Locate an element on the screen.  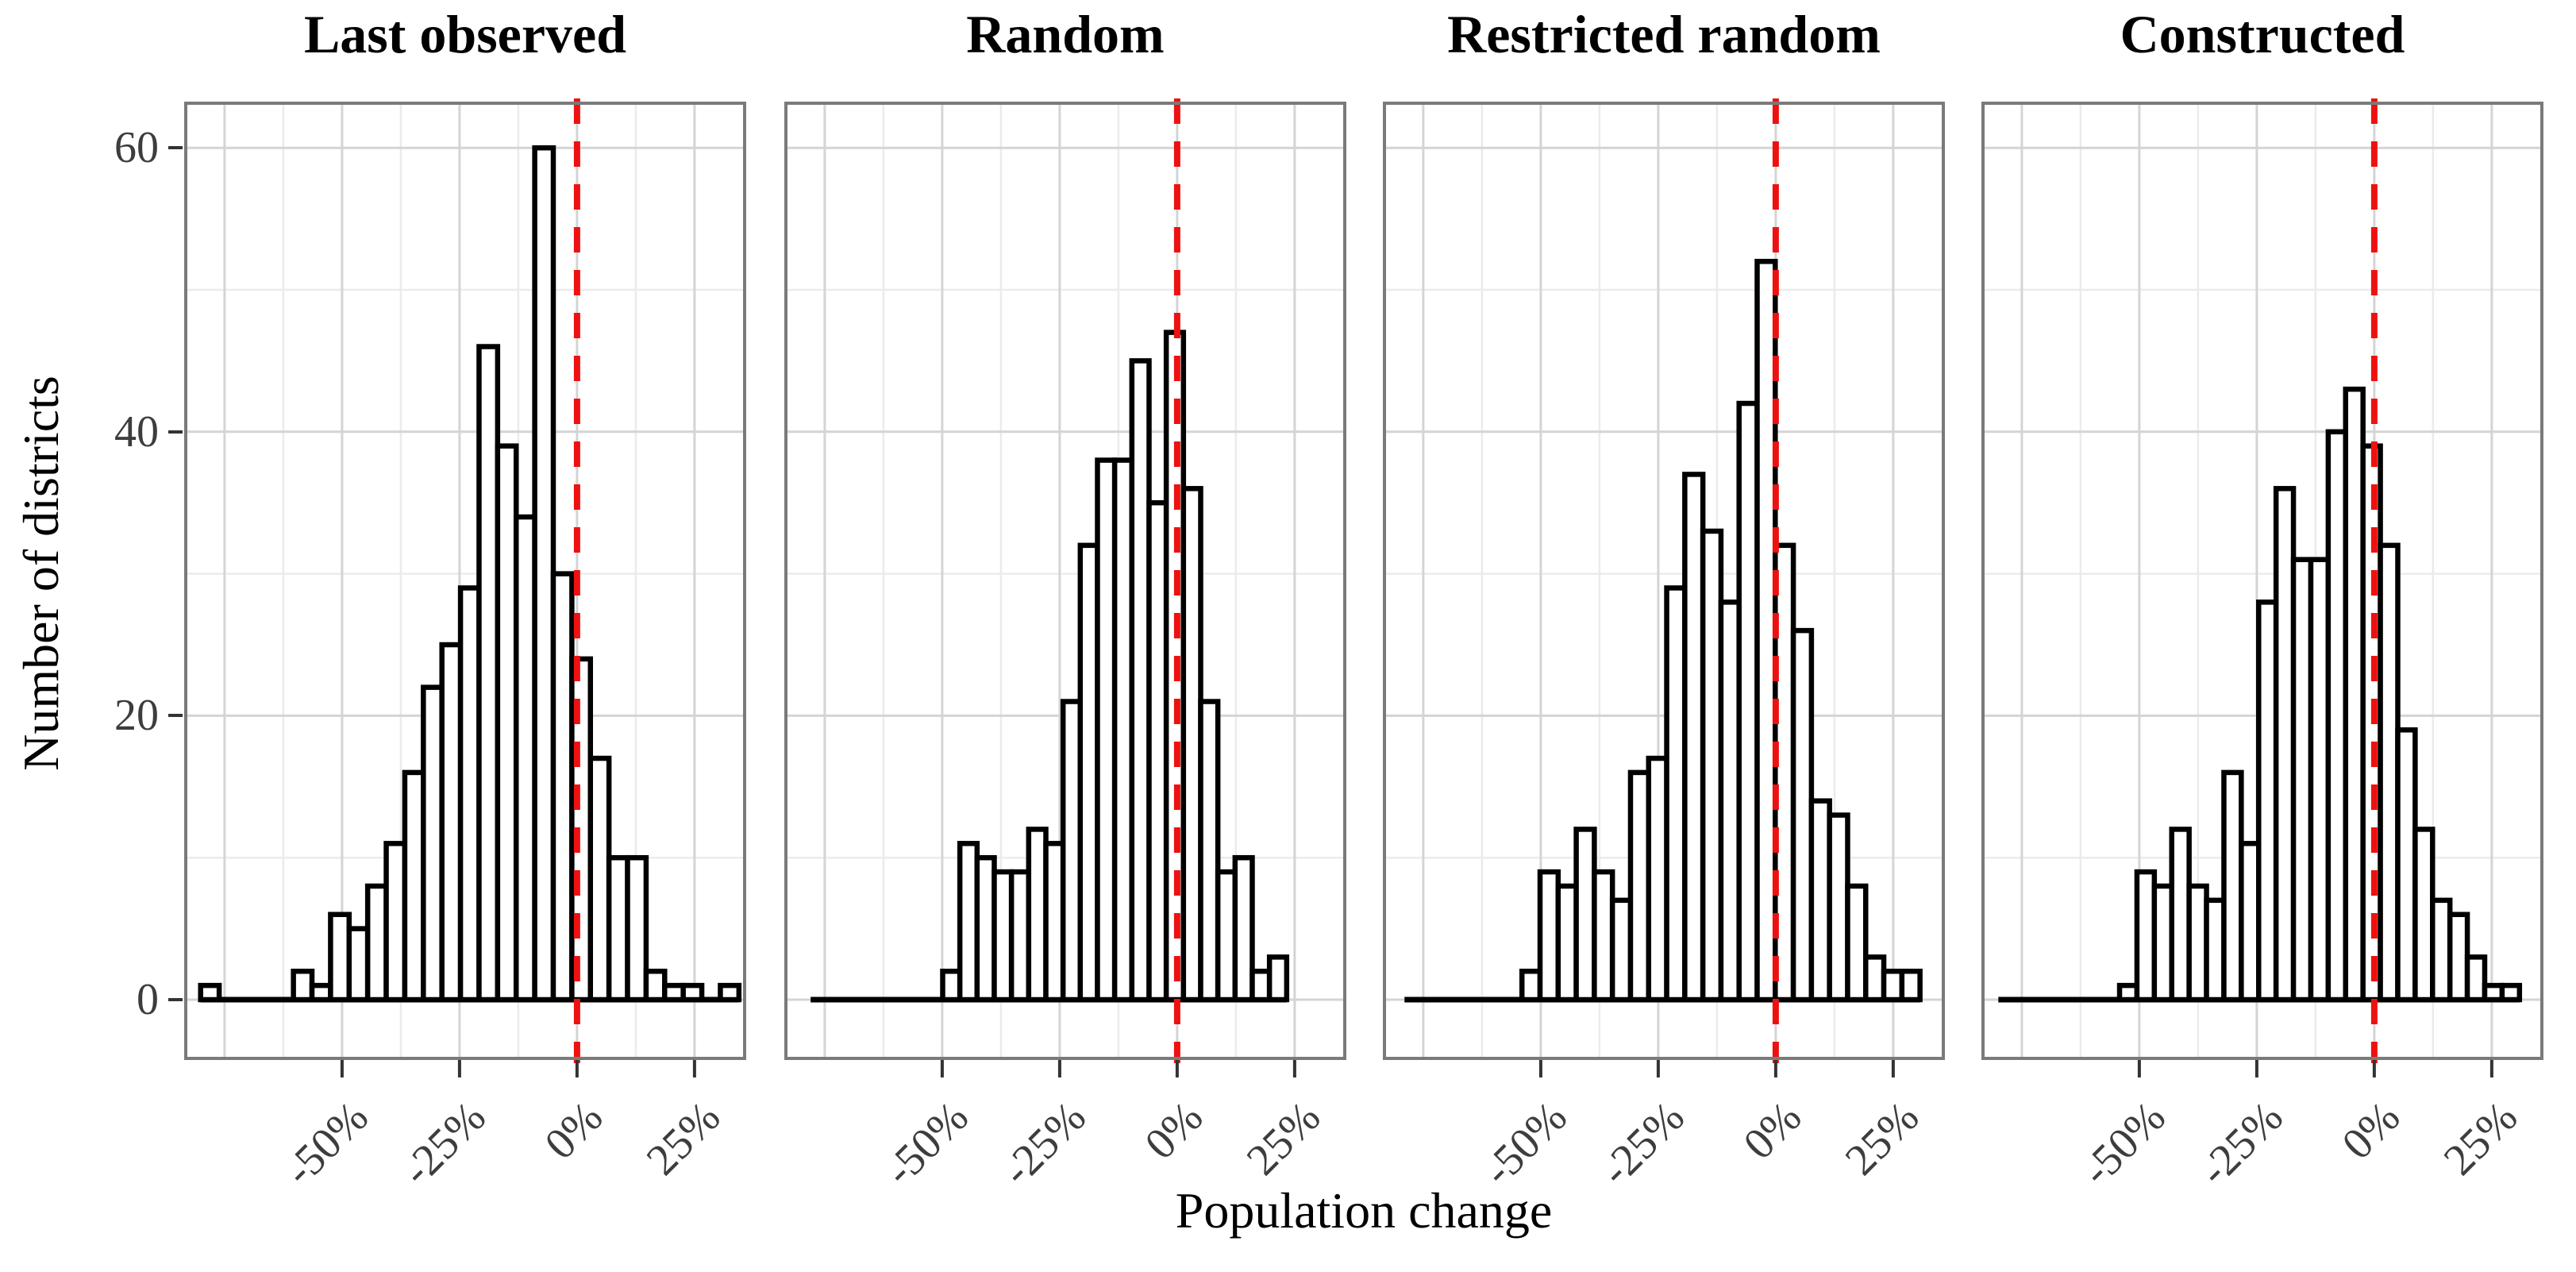
facet-title-random: Random is located at coordinates (1065, 34).